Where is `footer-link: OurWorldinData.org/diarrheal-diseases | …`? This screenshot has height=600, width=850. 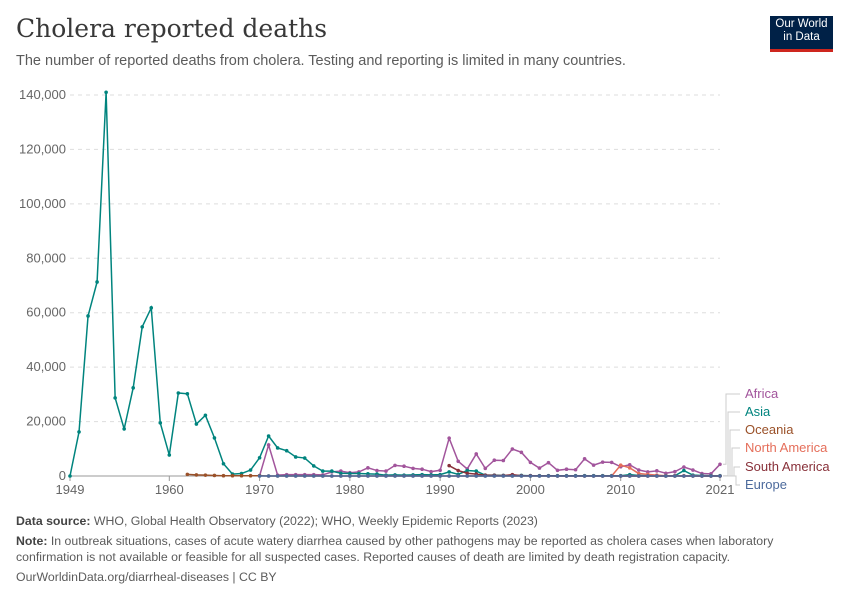 footer-link: OurWorldinData.org/diarrheal-diseases | … is located at coordinates (146, 577).